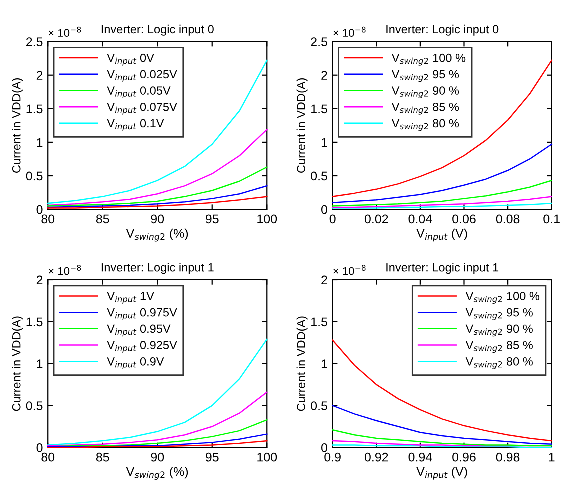 The height and width of the screenshot is (492, 566). Describe the element at coordinates (142, 76) in the screenshot. I see `legend-label: V$_{input}$ 0.025V` at that location.